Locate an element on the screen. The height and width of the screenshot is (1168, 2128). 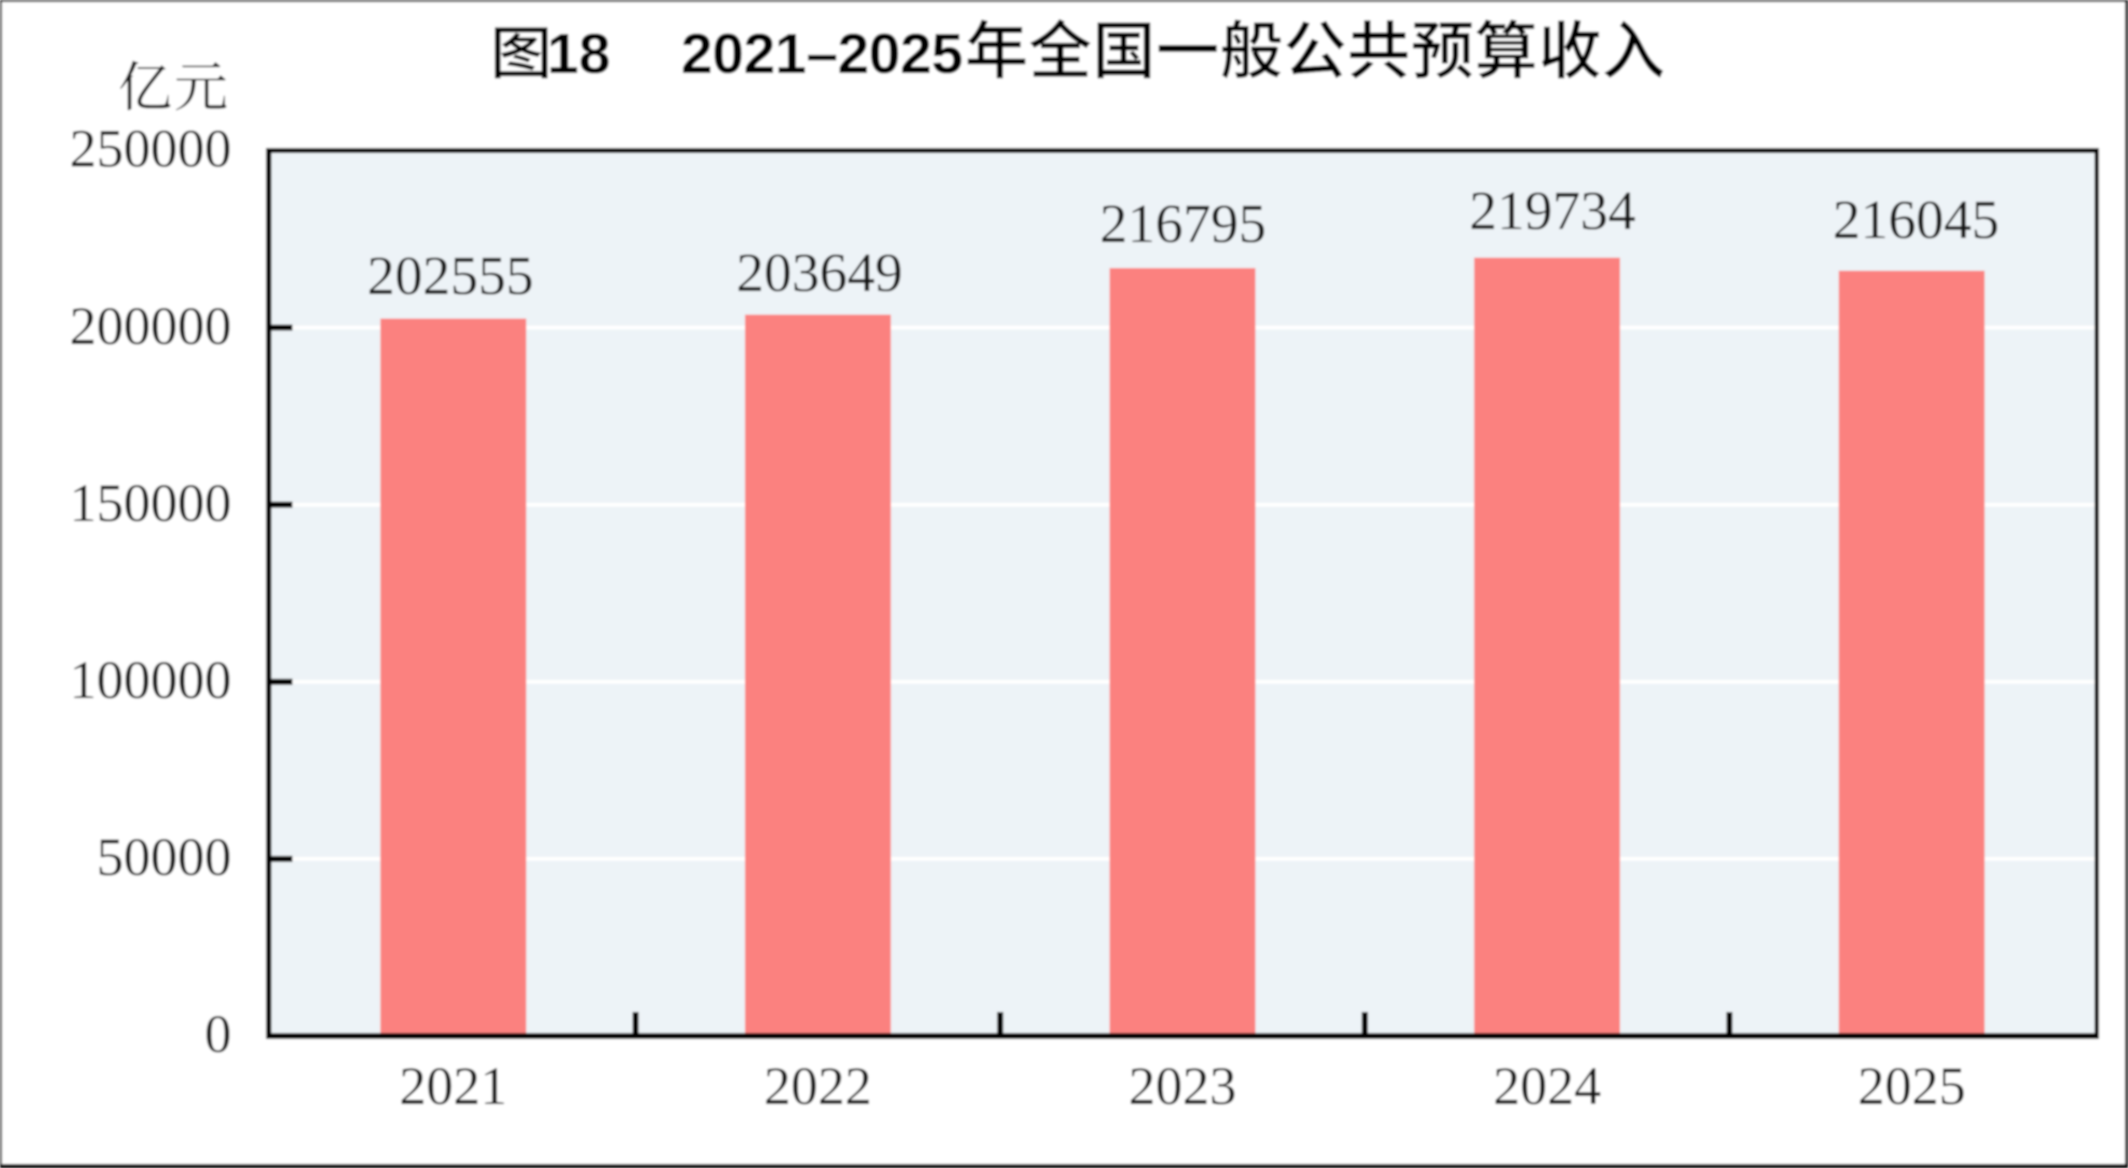
svg-text: 216795 is located at coordinates (1183, 224).